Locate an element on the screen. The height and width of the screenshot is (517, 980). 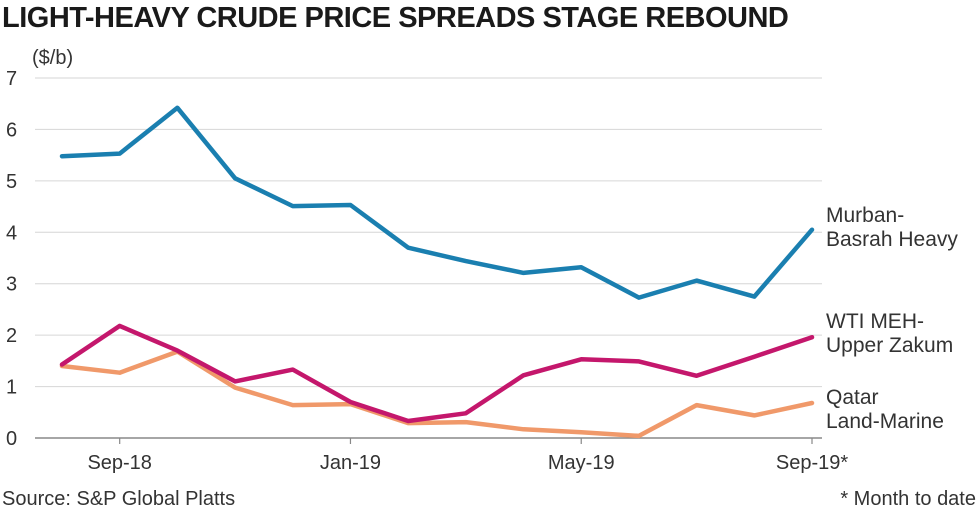
series-label: Land-Marine is located at coordinates (885, 421).